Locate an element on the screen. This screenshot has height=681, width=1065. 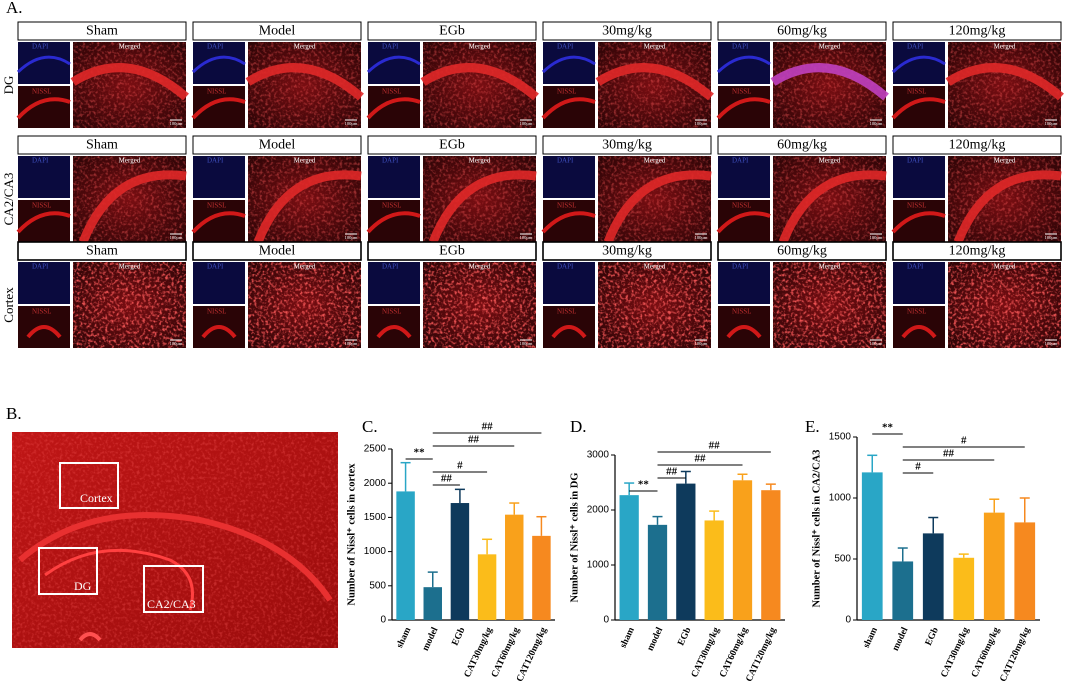
x-tick-label: model is located at coordinates (901, 639).